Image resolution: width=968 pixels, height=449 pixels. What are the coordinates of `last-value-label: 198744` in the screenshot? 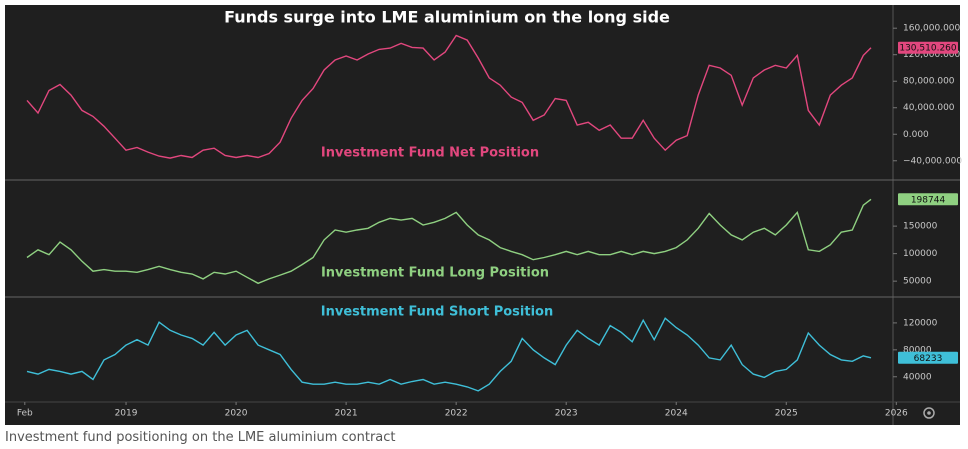 It's located at (928, 200).